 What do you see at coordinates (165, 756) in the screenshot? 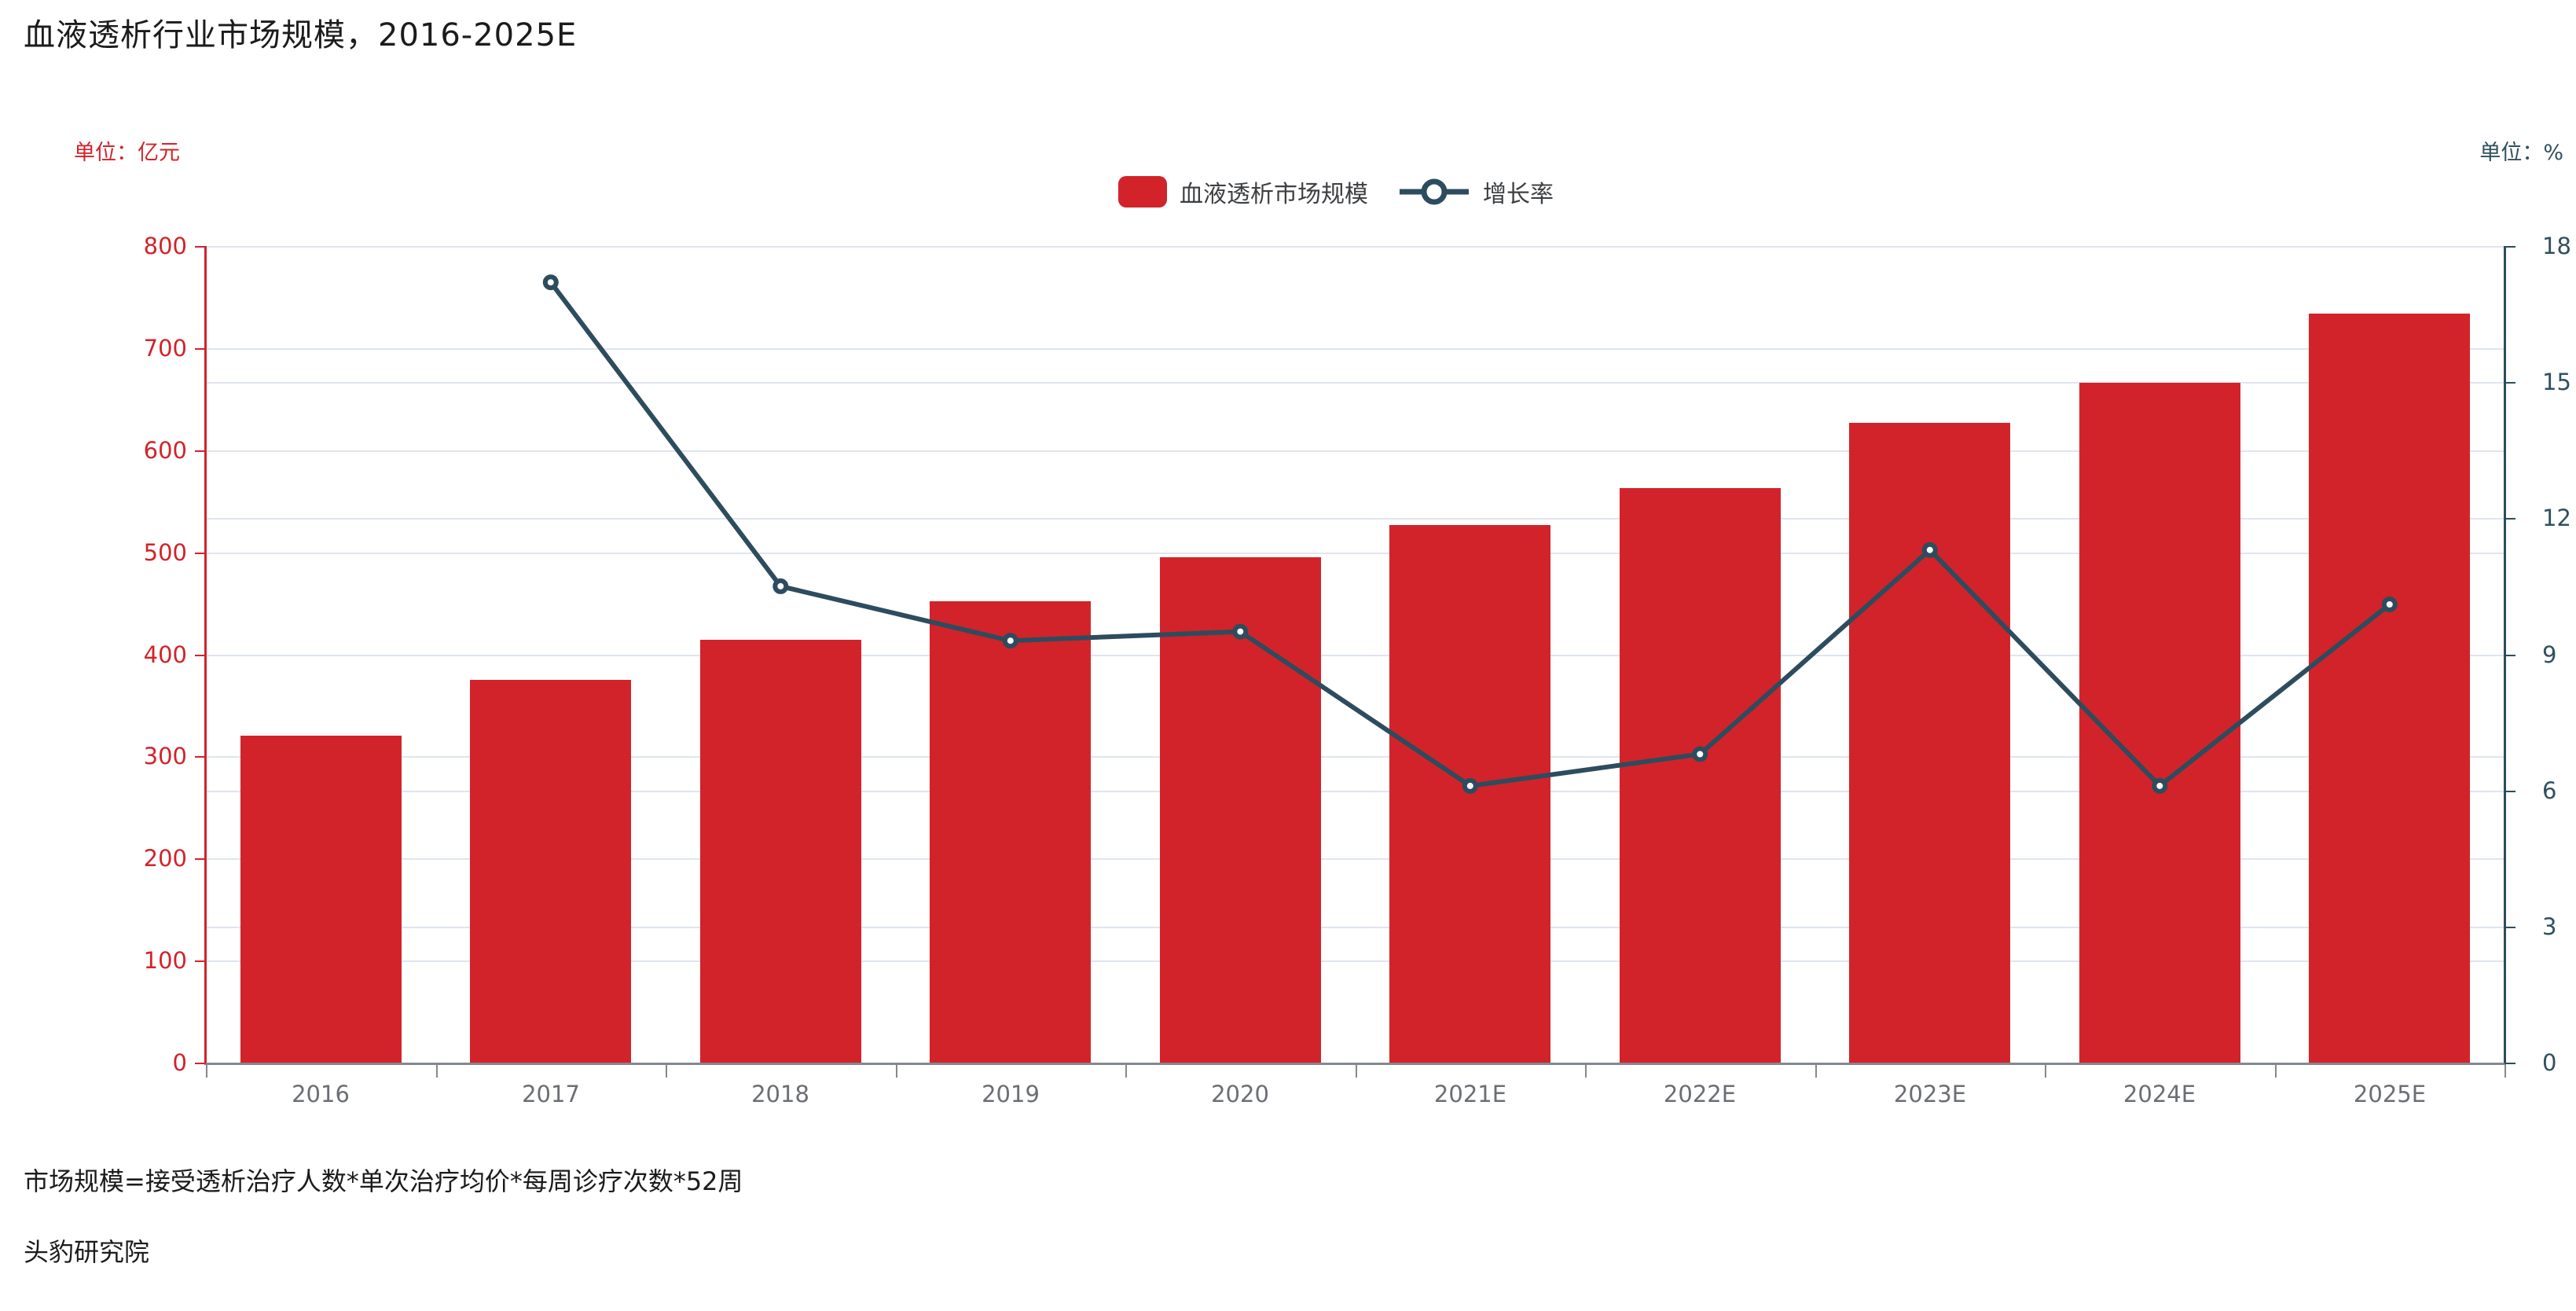
I see `left-axis-label-300: 300` at bounding box center [165, 756].